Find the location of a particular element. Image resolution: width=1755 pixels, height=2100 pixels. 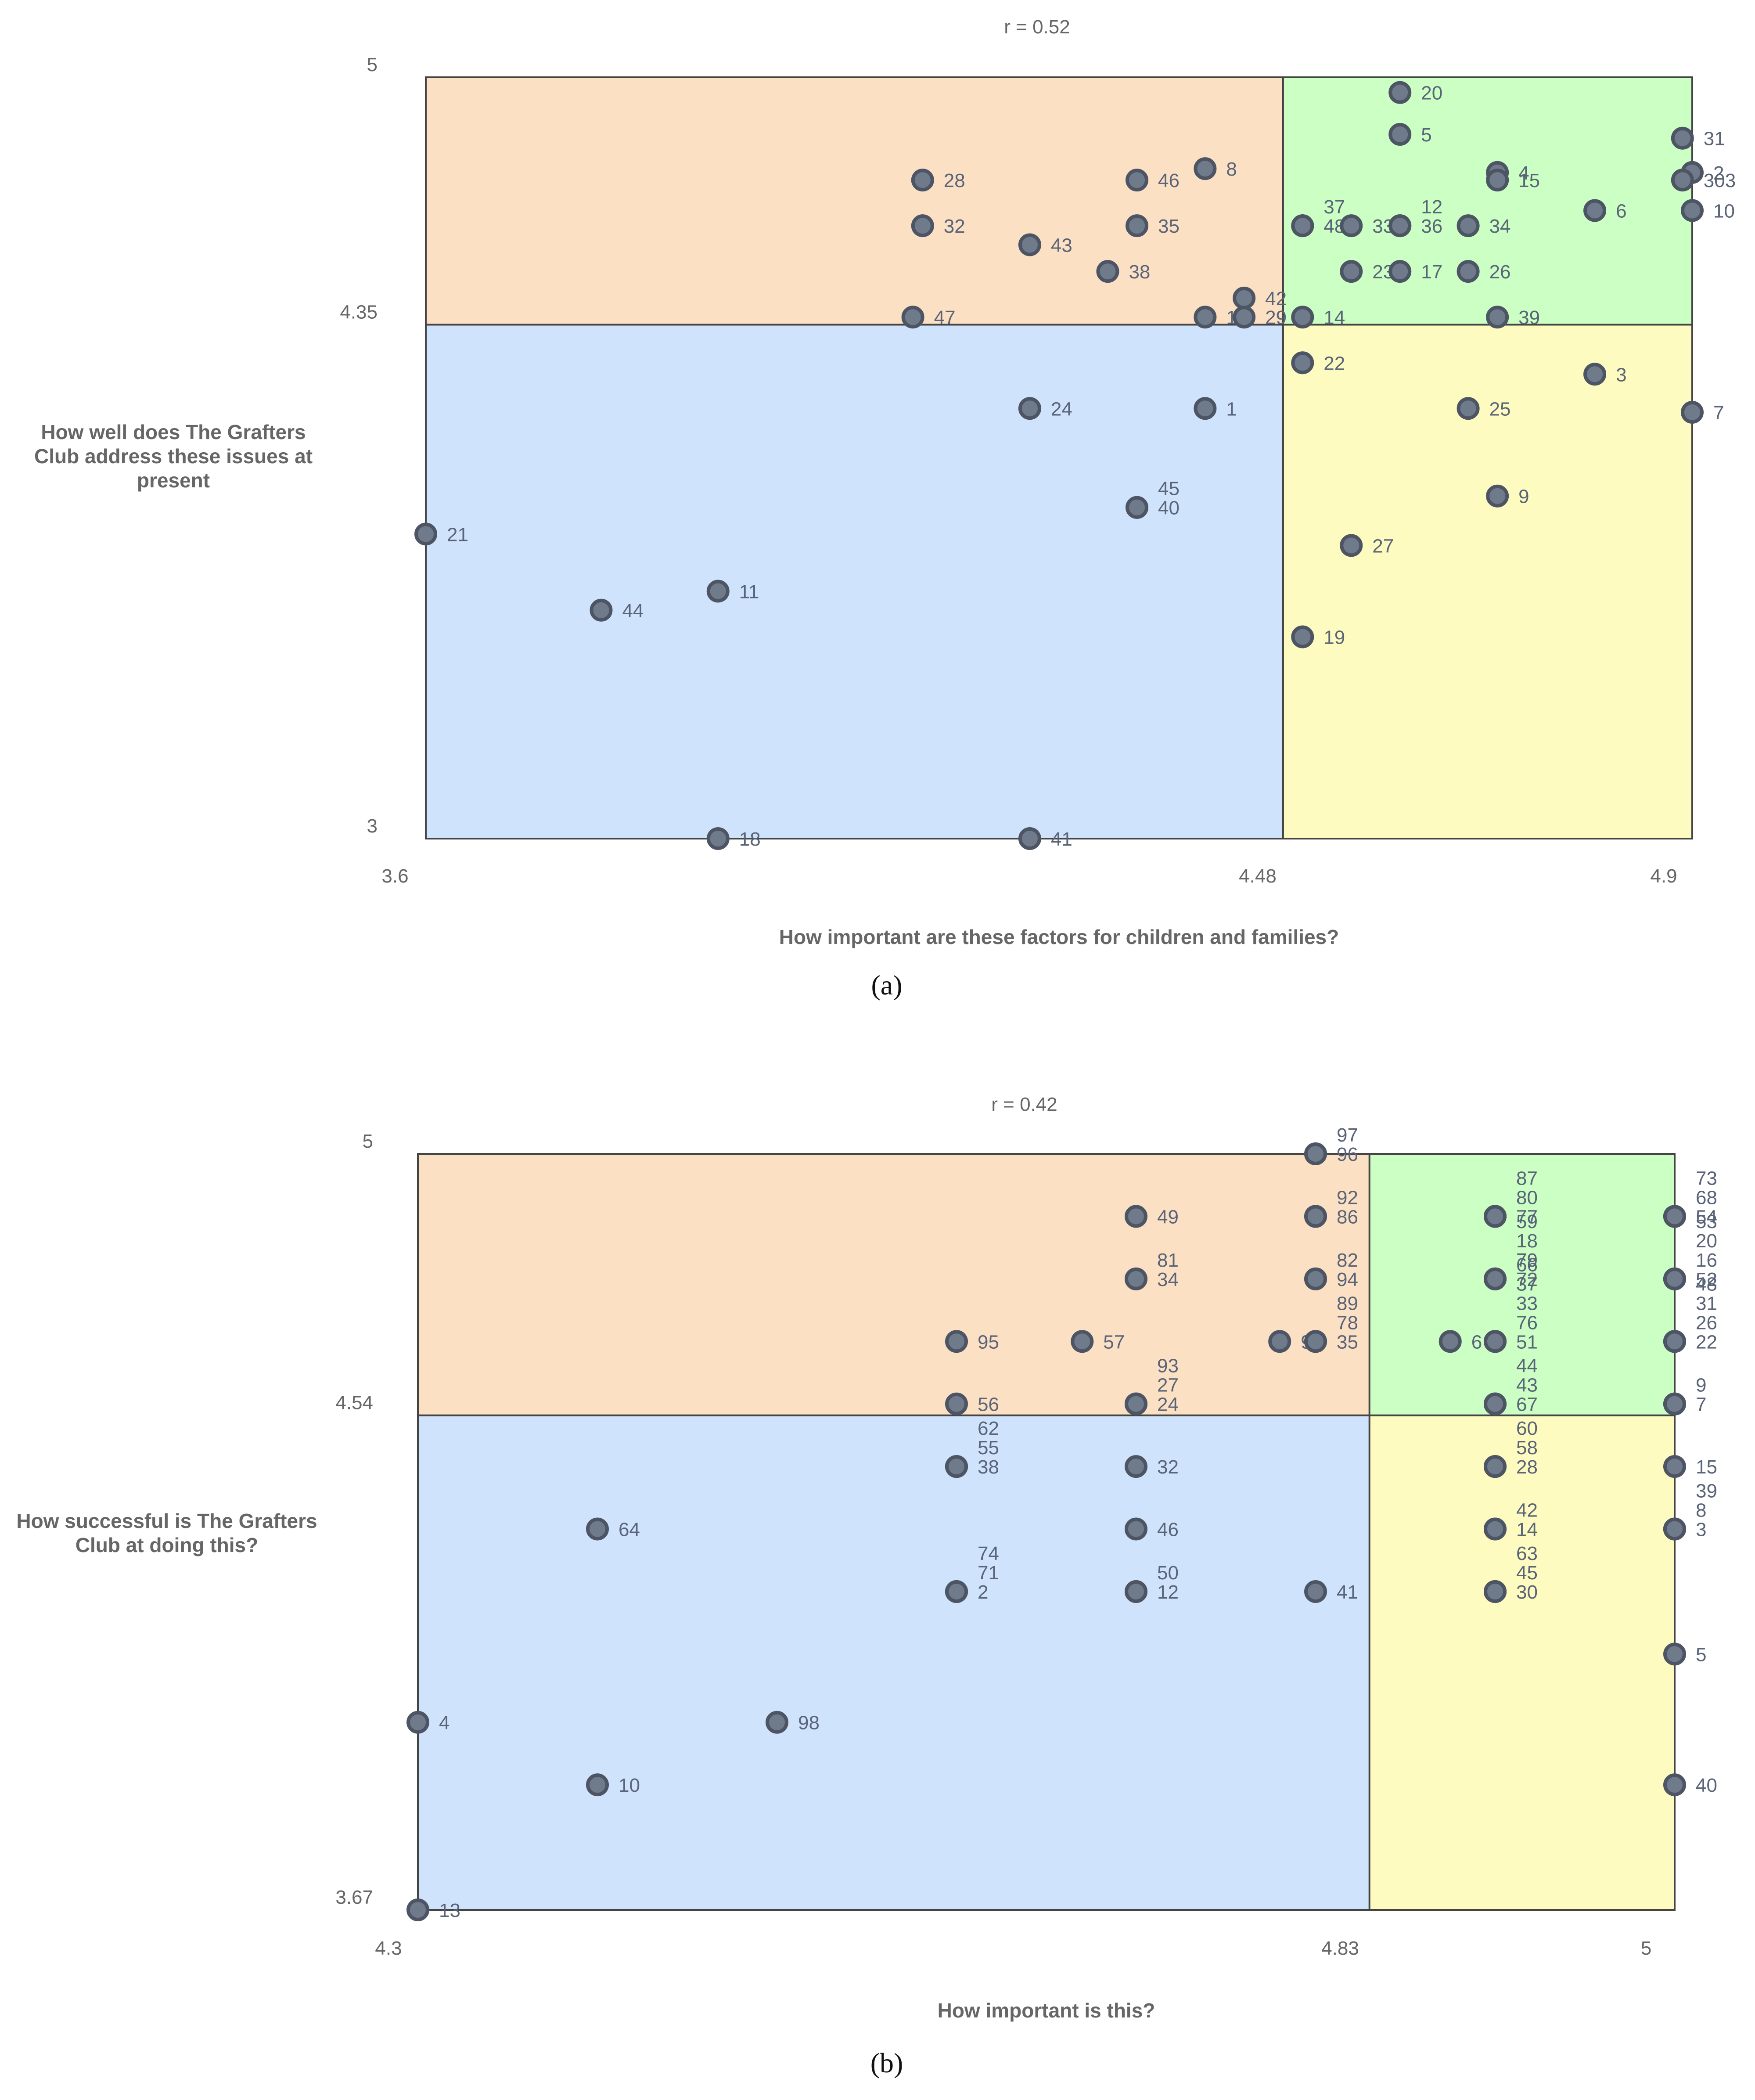

chart-title: r = 0.52 is located at coordinates (1037, 27).